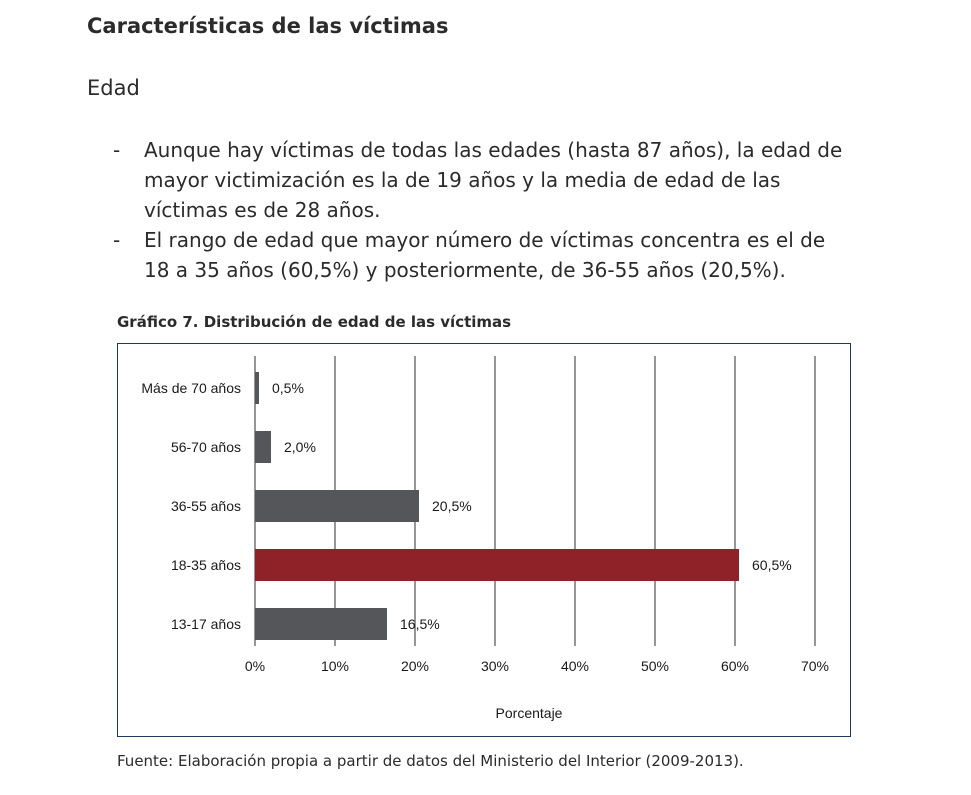 The height and width of the screenshot is (795, 971). I want to click on section-title: Características de las víctimas, so click(268, 26).